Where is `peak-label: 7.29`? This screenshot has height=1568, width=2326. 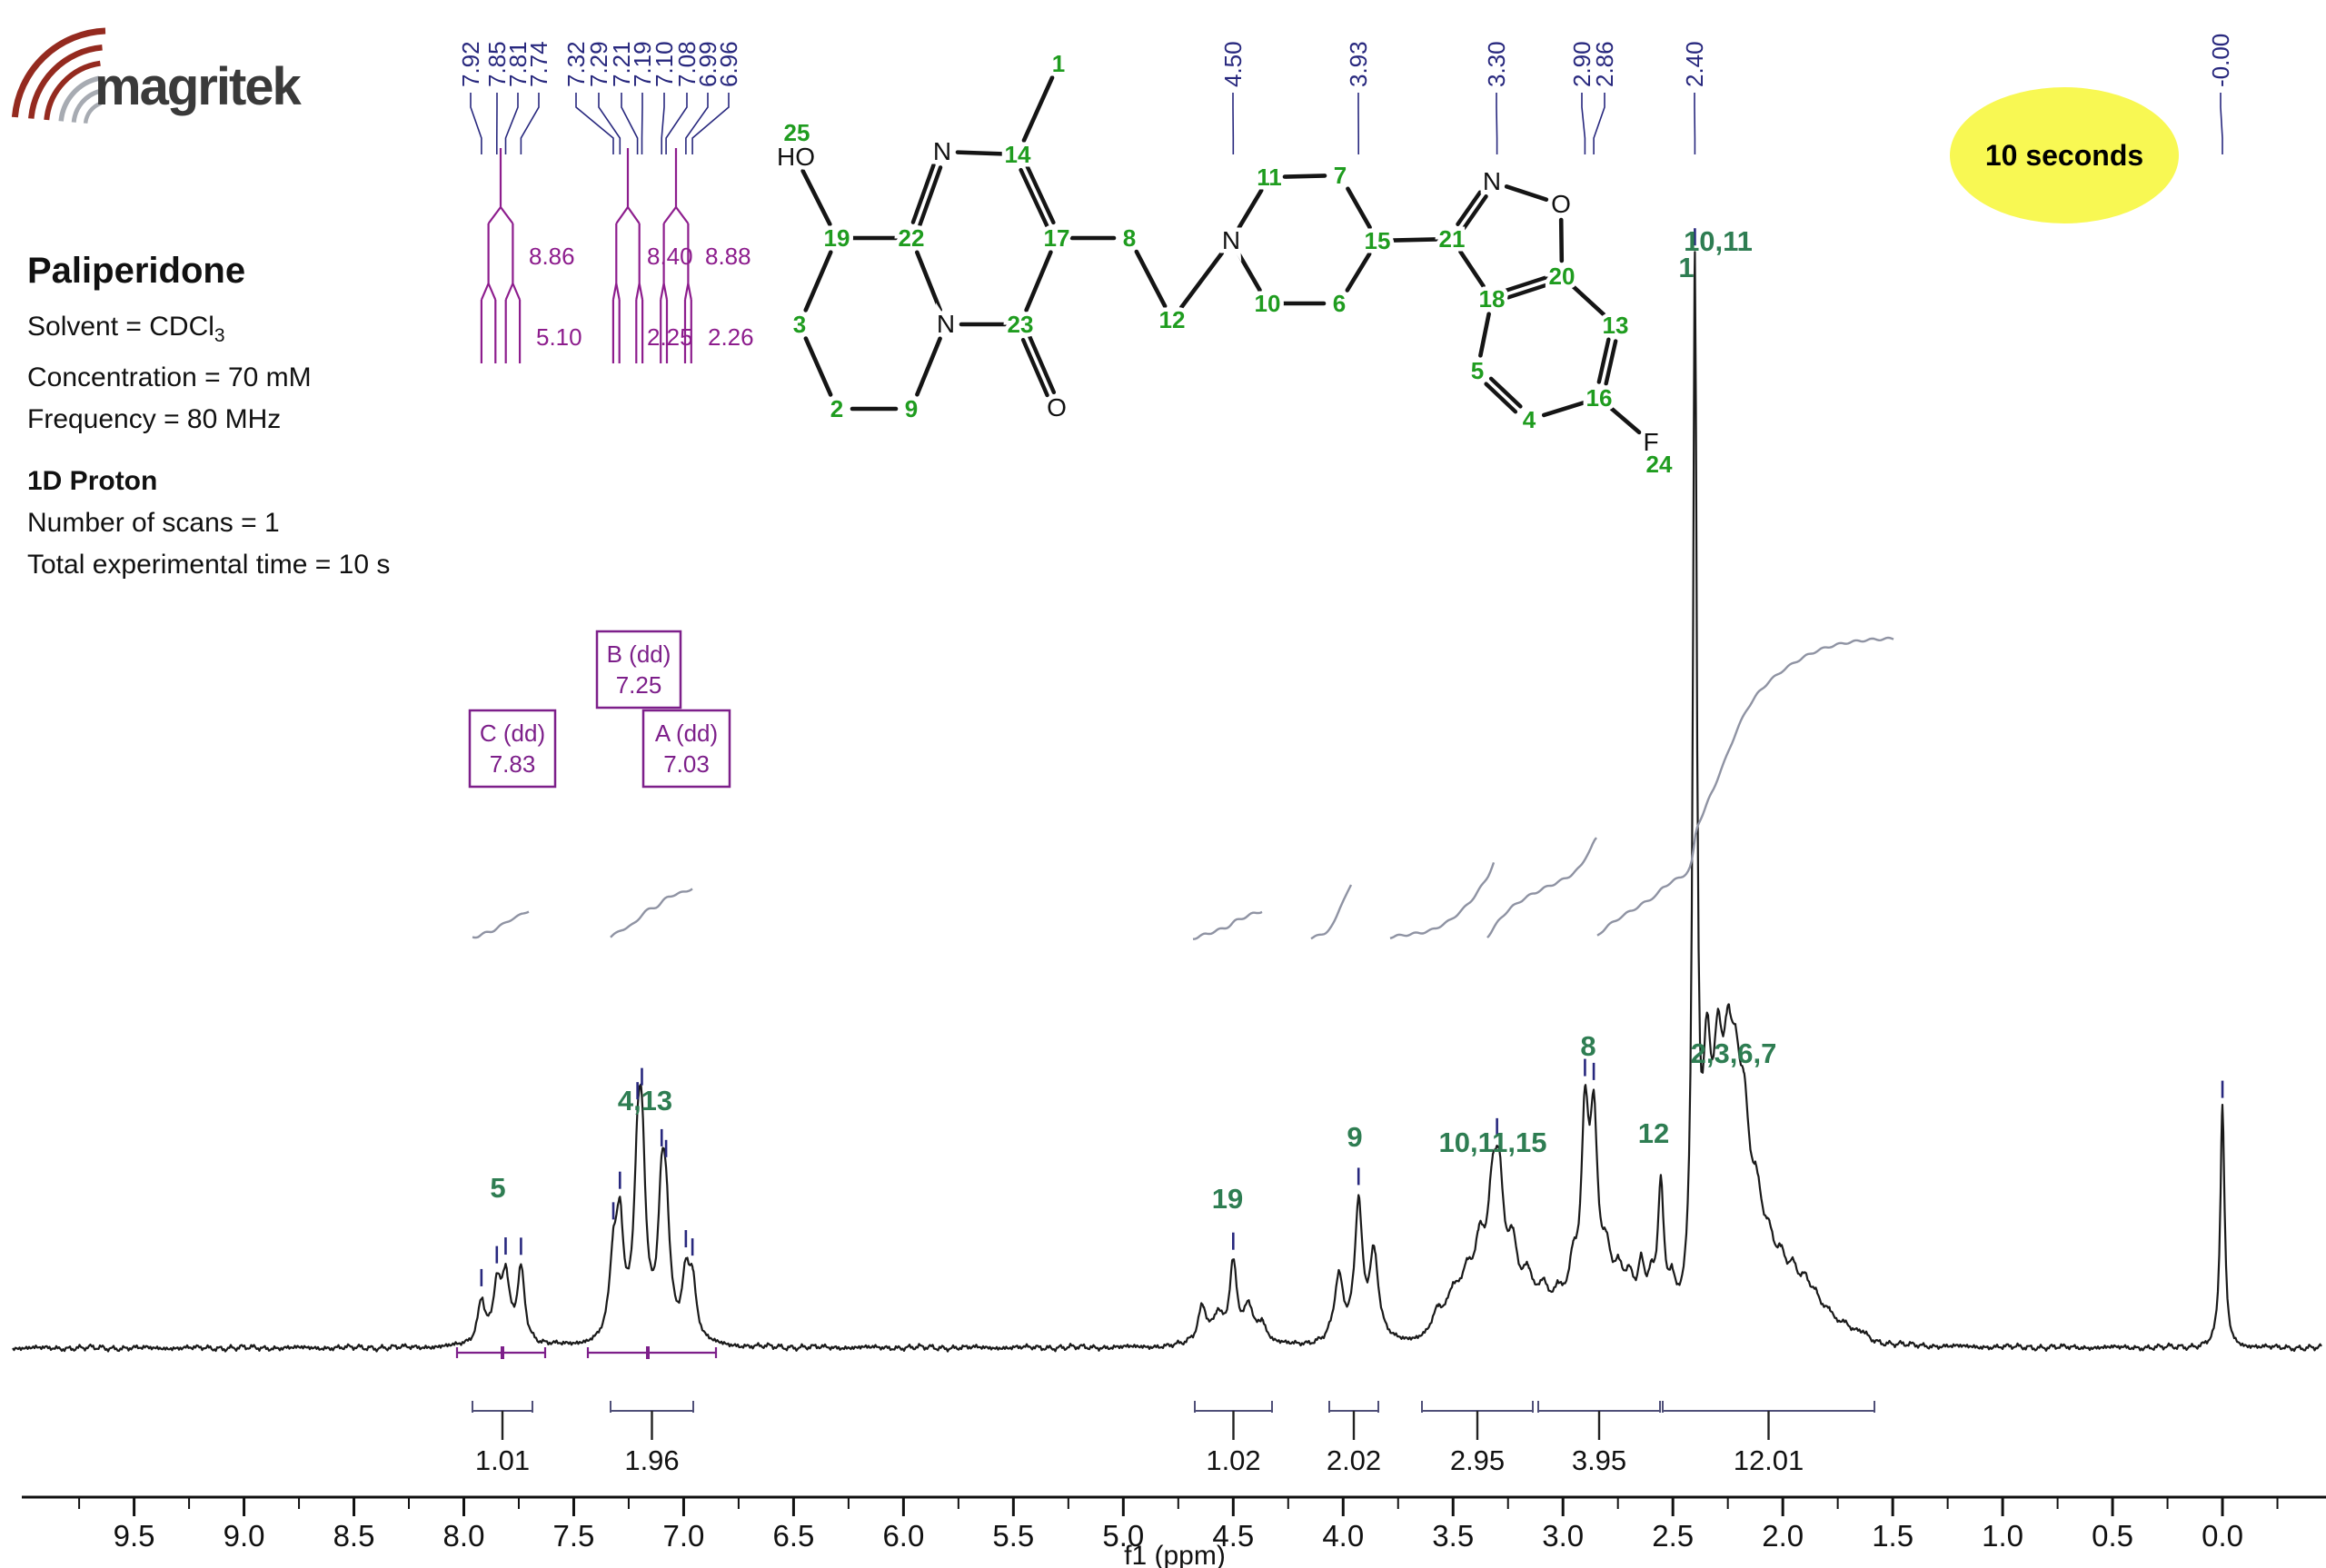 peak-label: 7.29 is located at coordinates (598, 64).